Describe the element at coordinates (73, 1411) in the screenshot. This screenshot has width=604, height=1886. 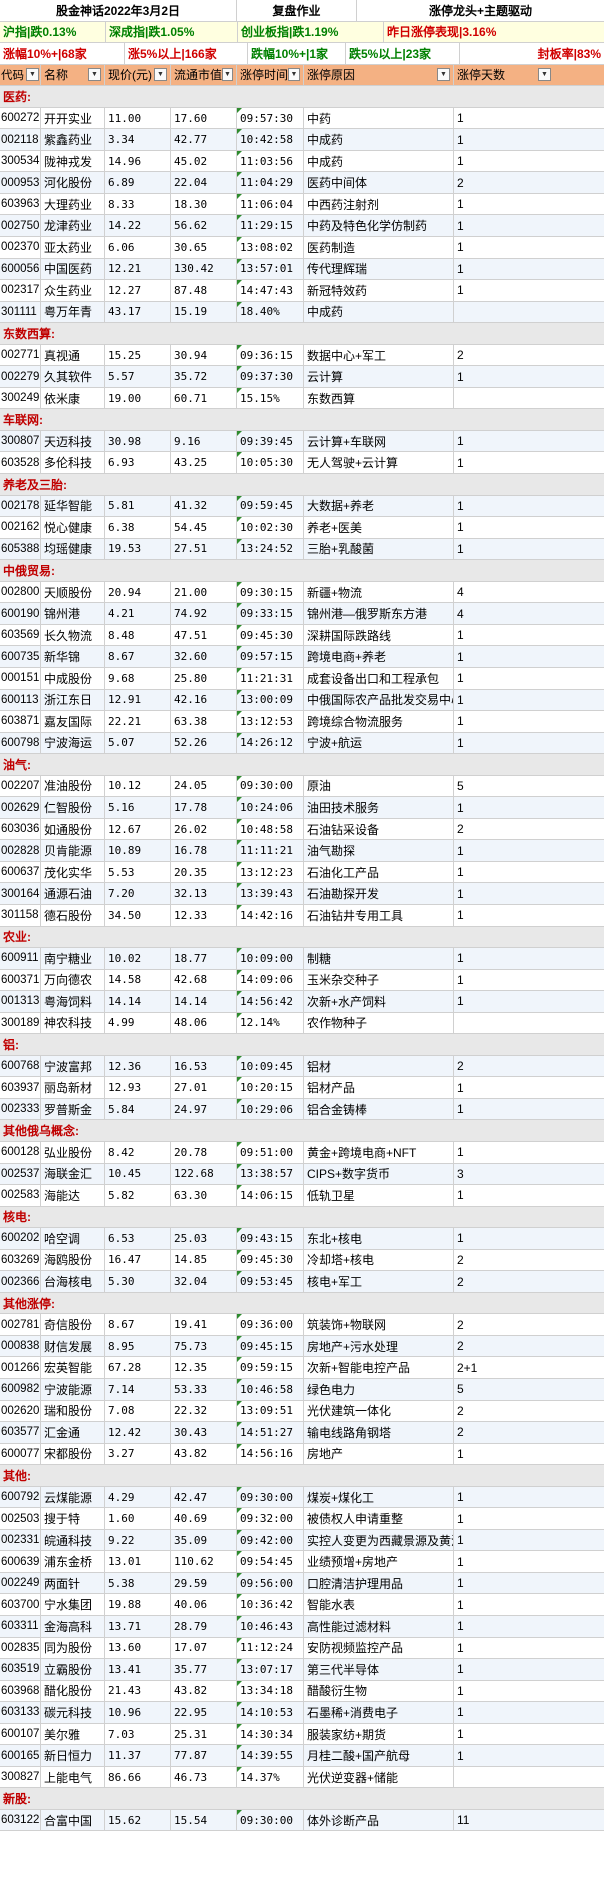
I see `stock-name-cell: 瑞和股份` at that location.